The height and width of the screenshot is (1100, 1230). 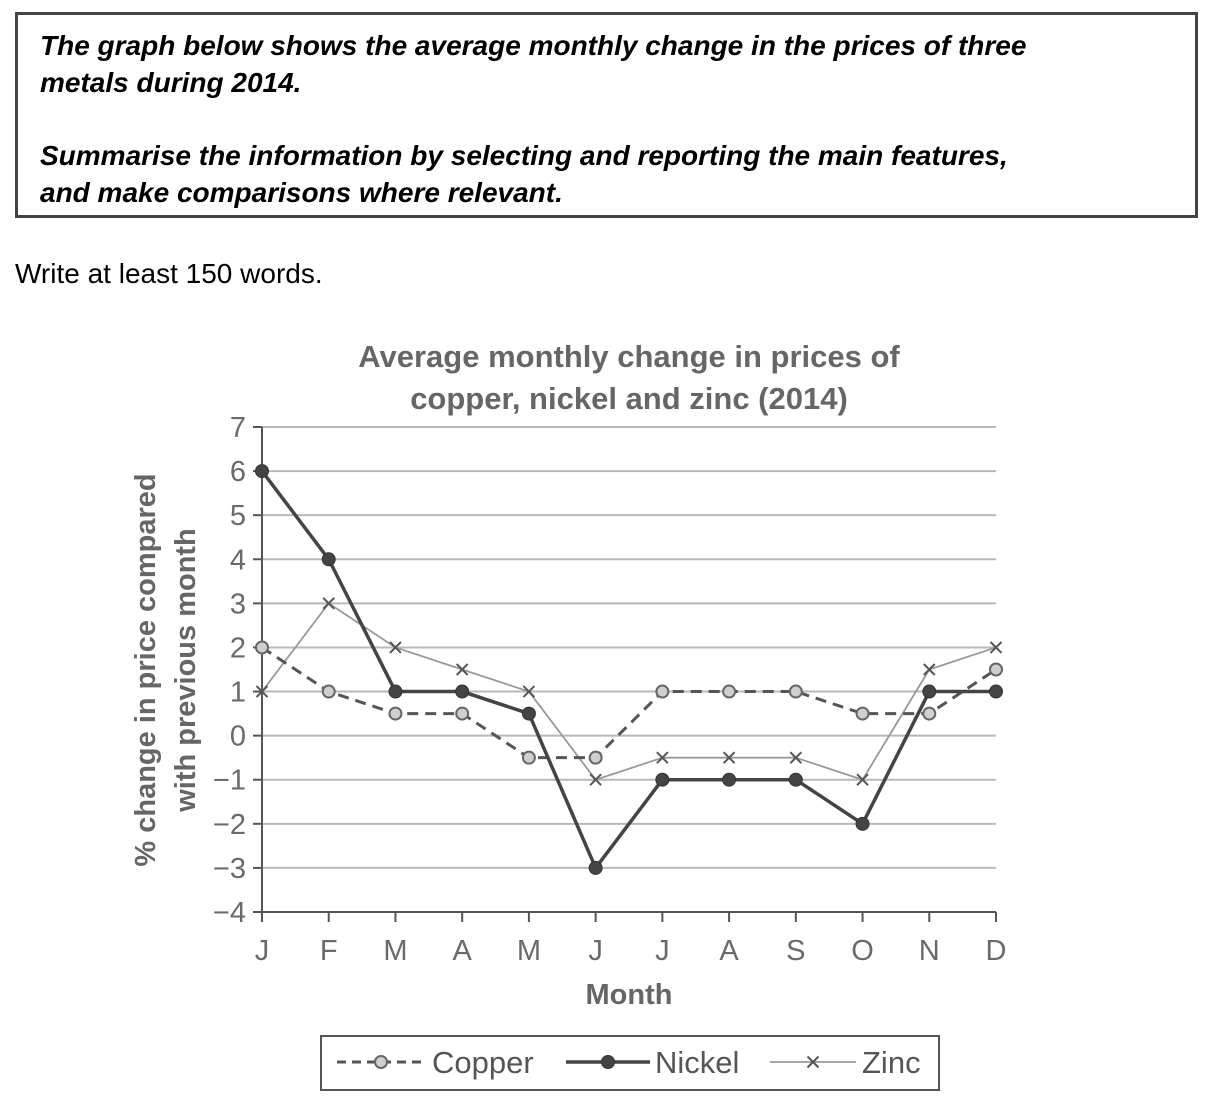 What do you see at coordinates (238, 604) in the screenshot?
I see `y-tick-label: 3` at bounding box center [238, 604].